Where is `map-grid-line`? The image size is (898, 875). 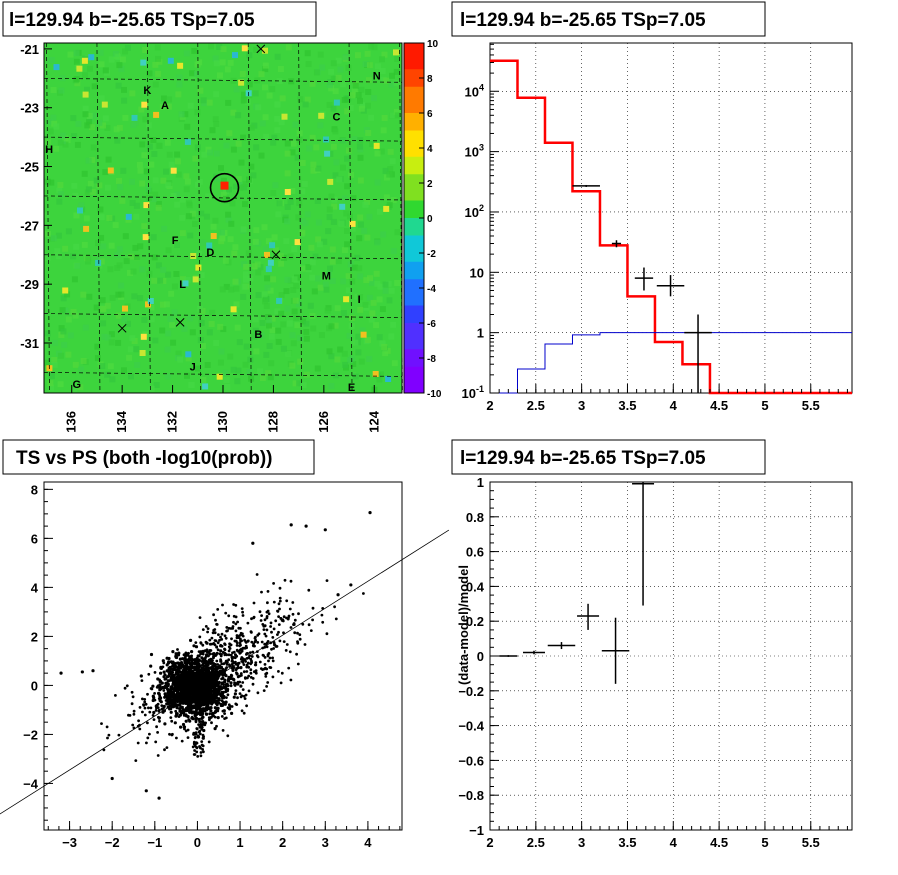
map-grid-line is located at coordinates (223, 80).